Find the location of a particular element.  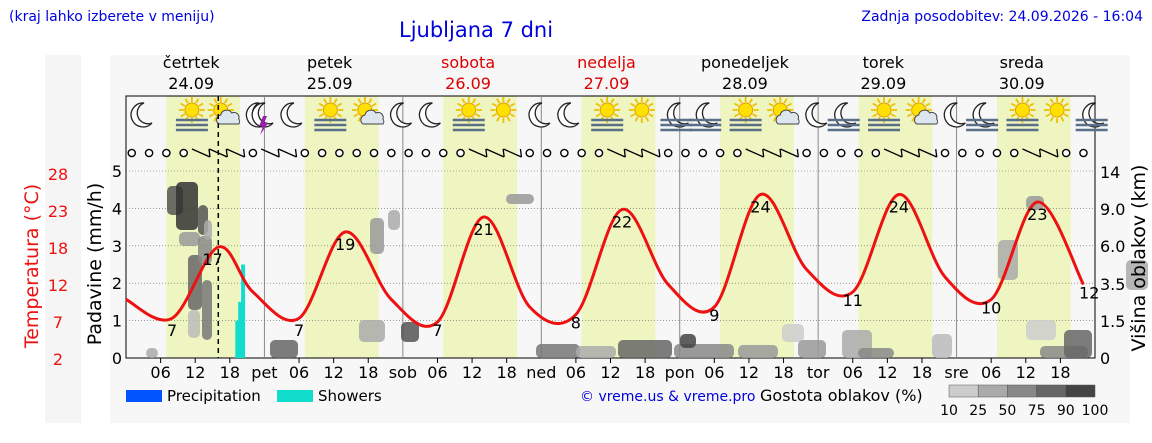

day-date: 27.09 is located at coordinates (607, 83).